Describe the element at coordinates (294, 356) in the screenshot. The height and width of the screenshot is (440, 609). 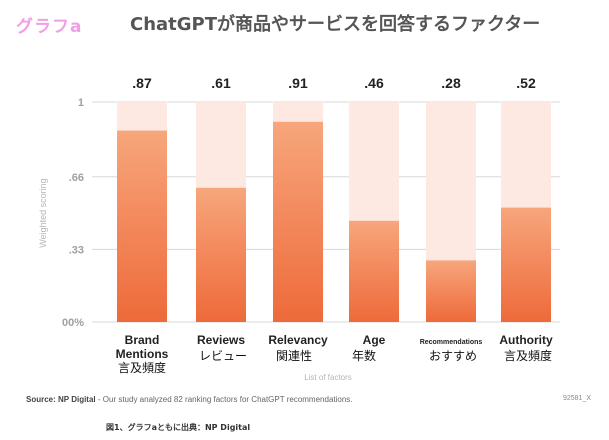
I see `category-label-ja: 関連性` at that location.